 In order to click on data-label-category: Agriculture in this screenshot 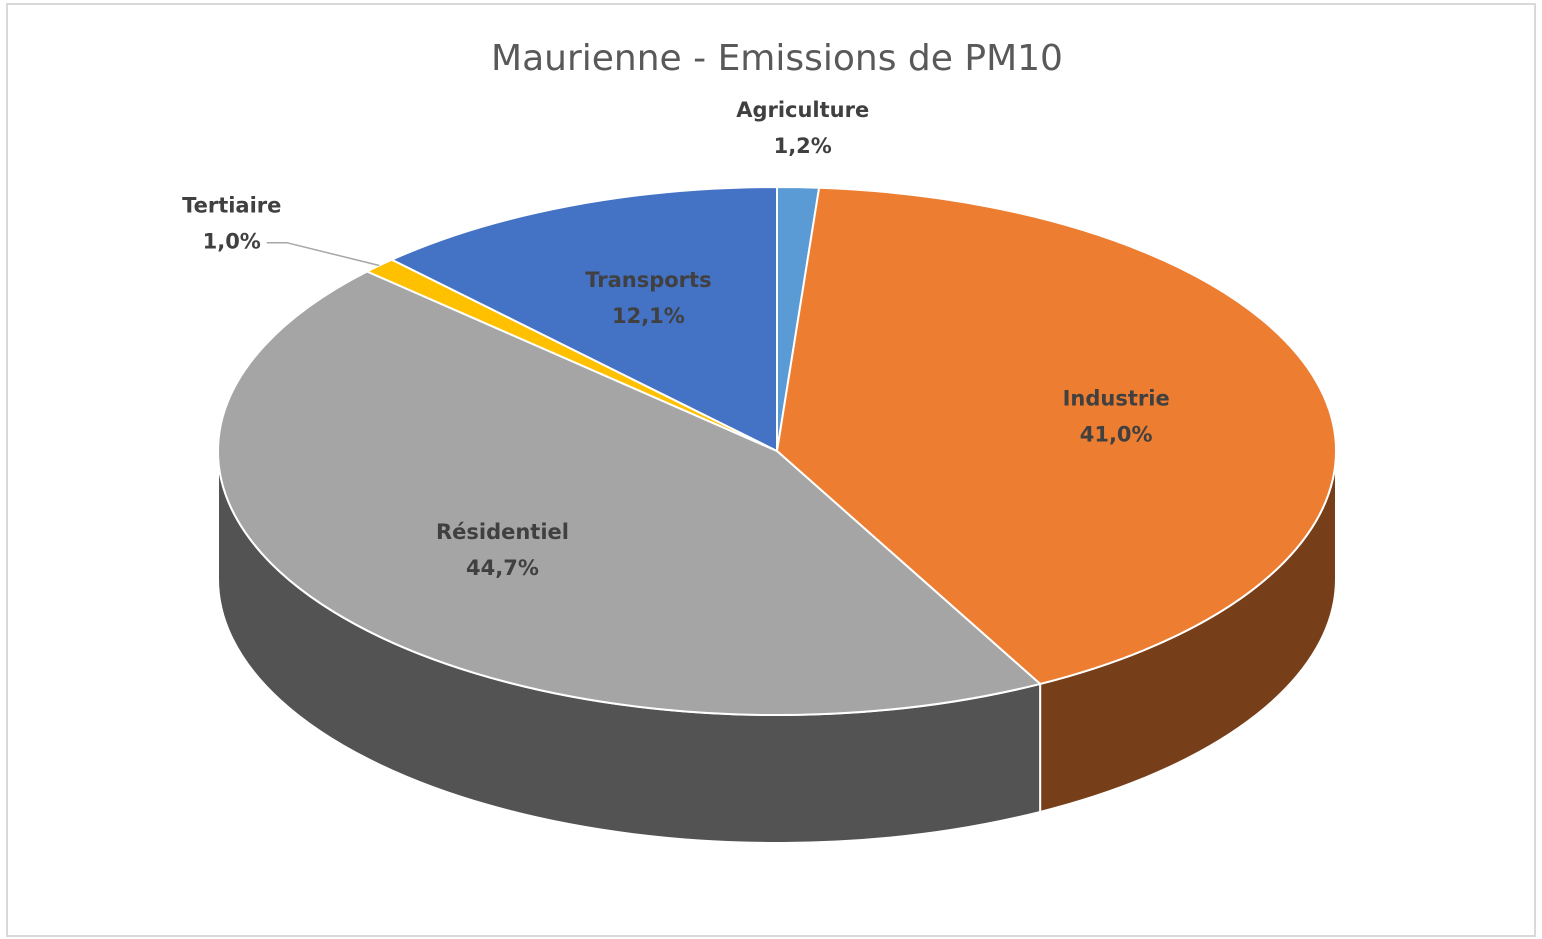, I will do `click(802, 110)`.